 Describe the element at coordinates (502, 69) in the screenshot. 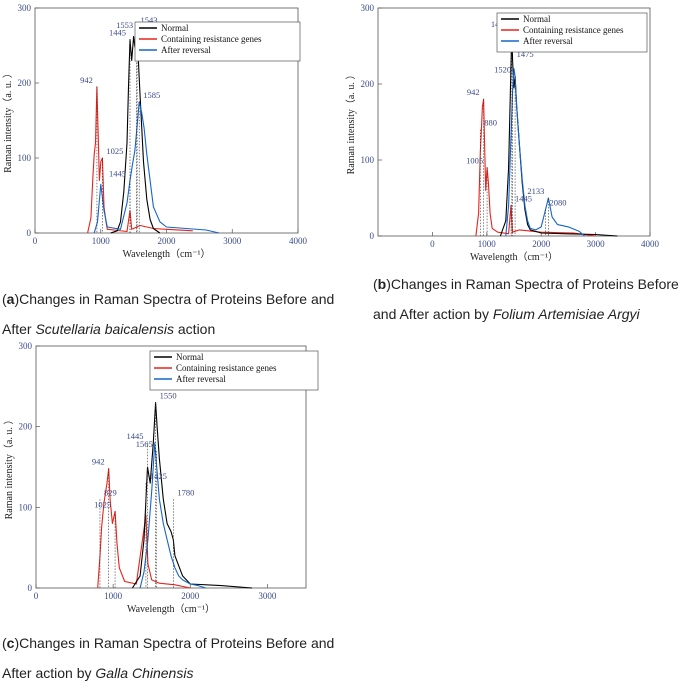

I see `chart-b-annotation-label: 1520` at that location.